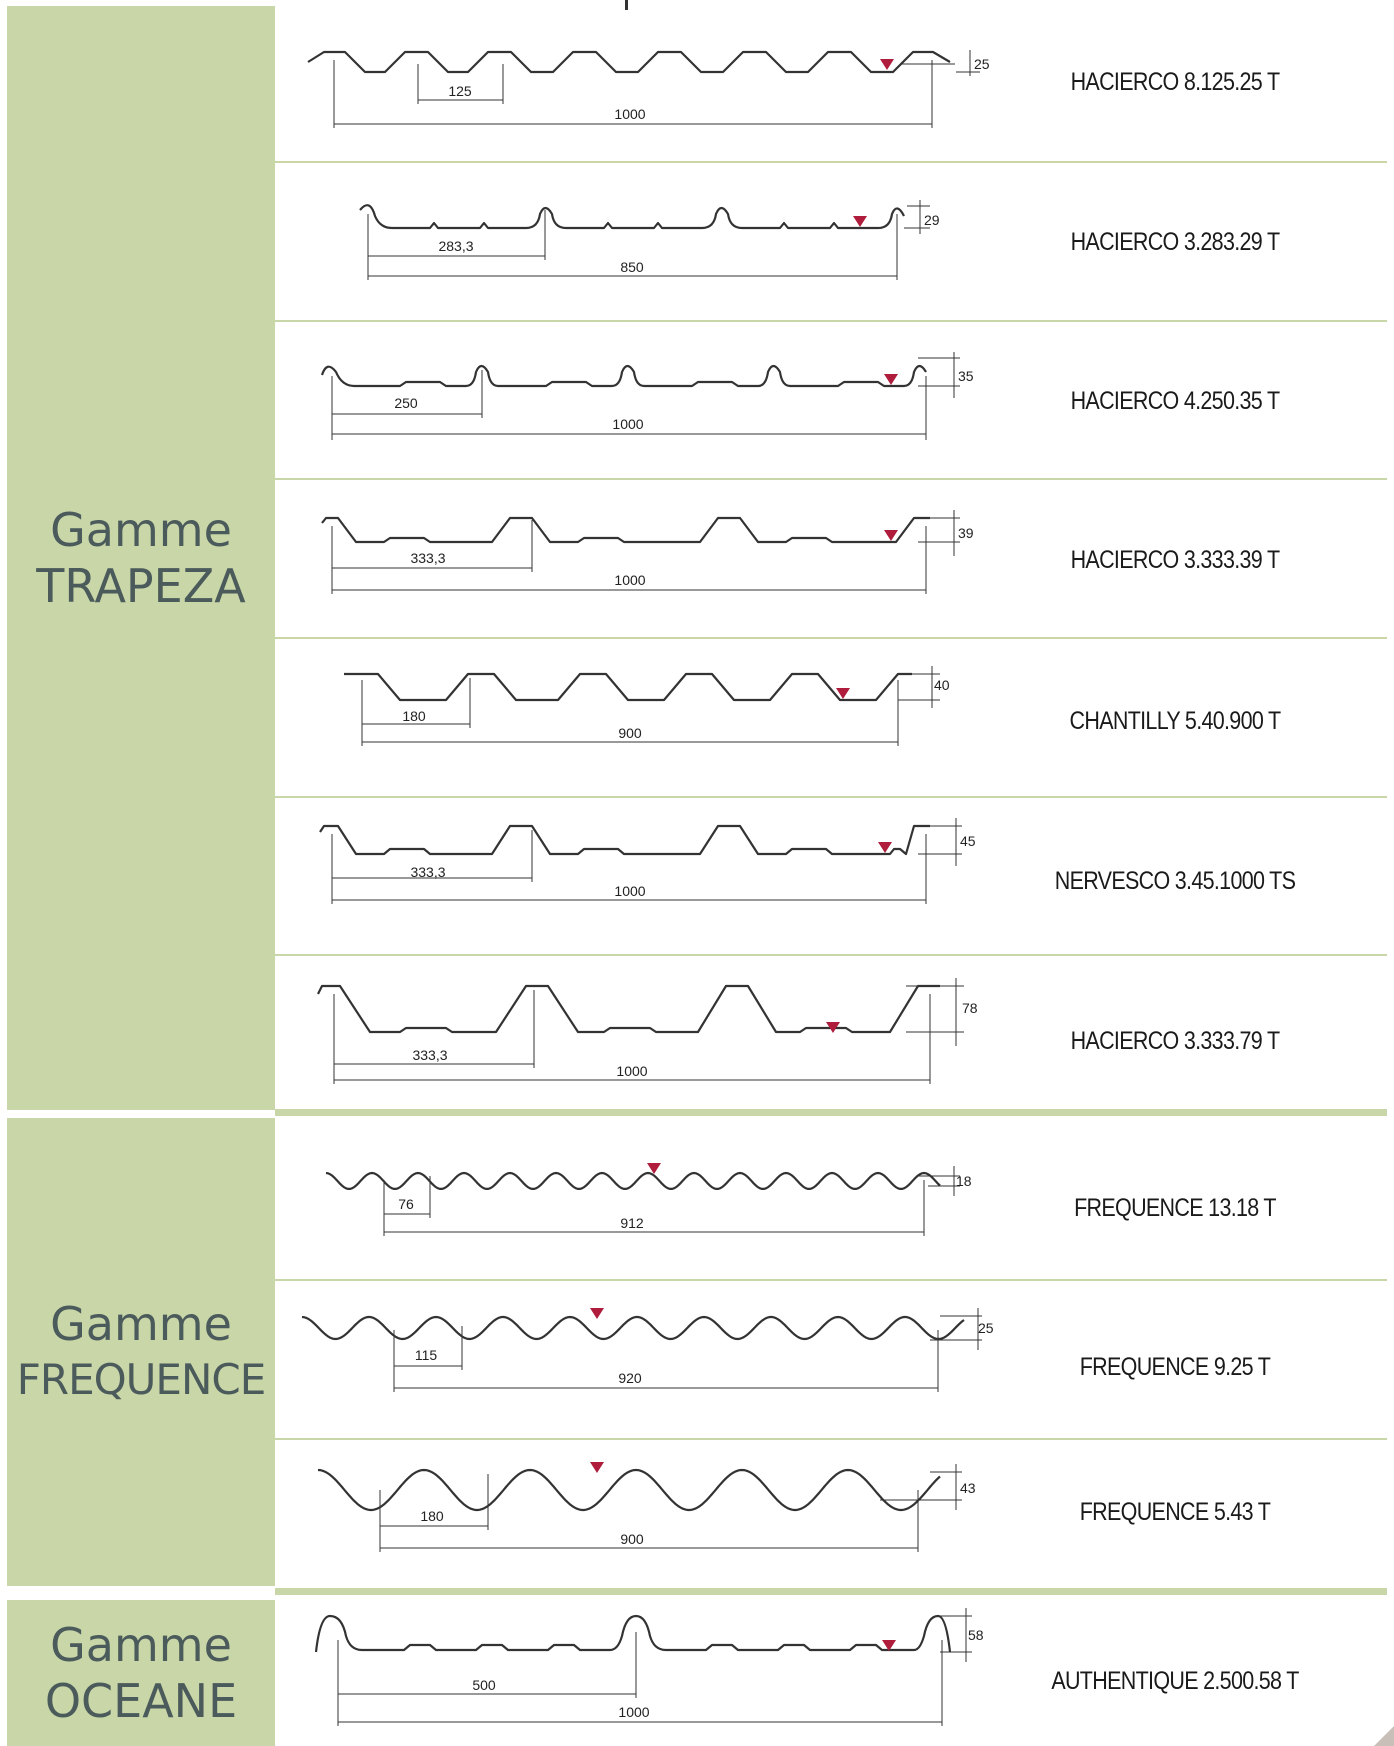 This screenshot has height=1746, width=1394. What do you see at coordinates (966, 533) in the screenshot?
I see `height-label: 39` at bounding box center [966, 533].